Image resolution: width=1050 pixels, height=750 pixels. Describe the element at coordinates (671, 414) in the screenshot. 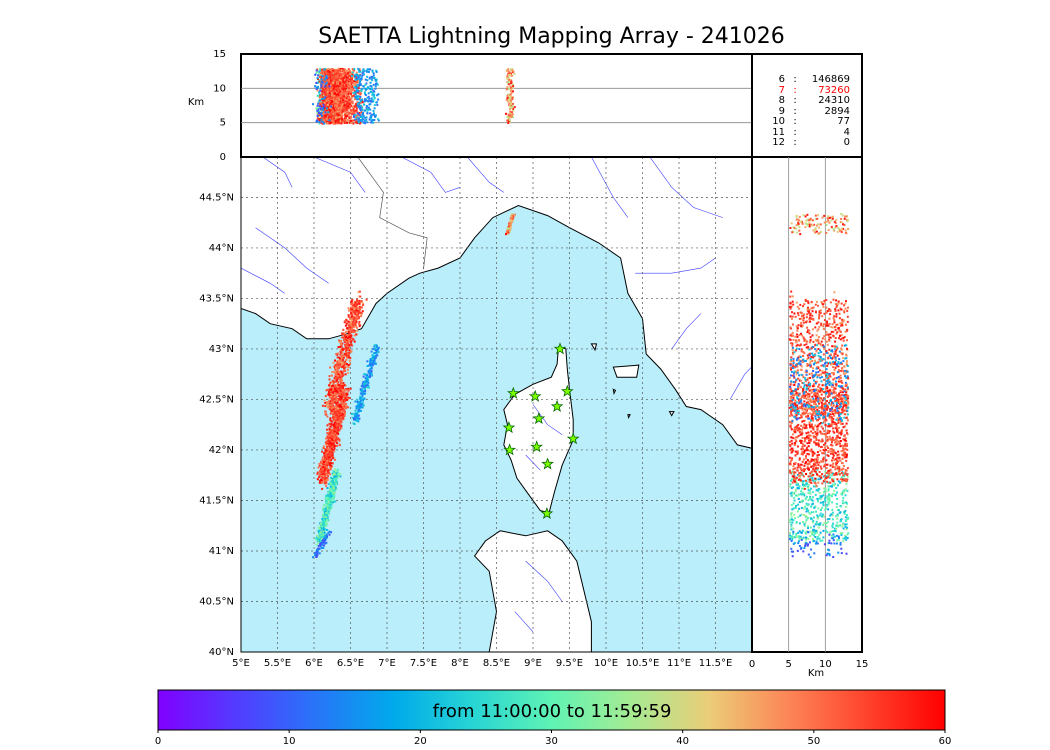

I see `giglio-island` at that location.